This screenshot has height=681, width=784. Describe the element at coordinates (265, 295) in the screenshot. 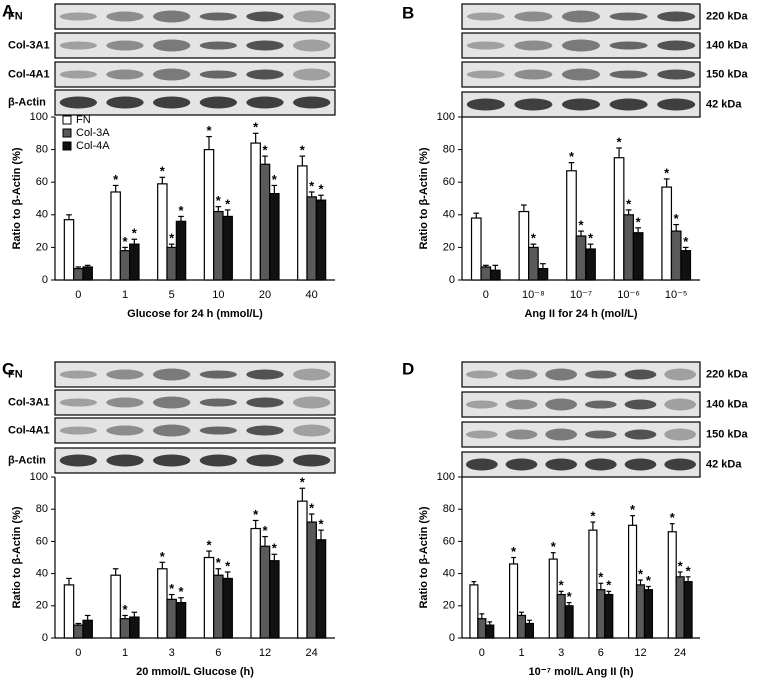

I see `x-tick-label: 20` at that location.